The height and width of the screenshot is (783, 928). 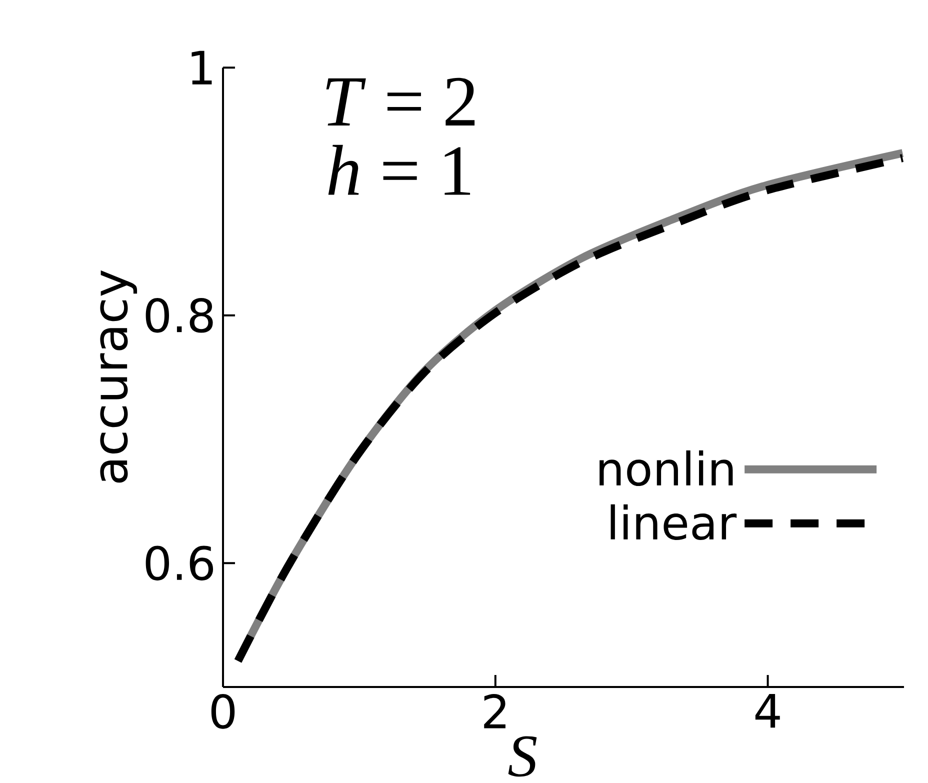 What do you see at coordinates (399, 169) in the screenshot?
I see `annotation: h = 1` at bounding box center [399, 169].